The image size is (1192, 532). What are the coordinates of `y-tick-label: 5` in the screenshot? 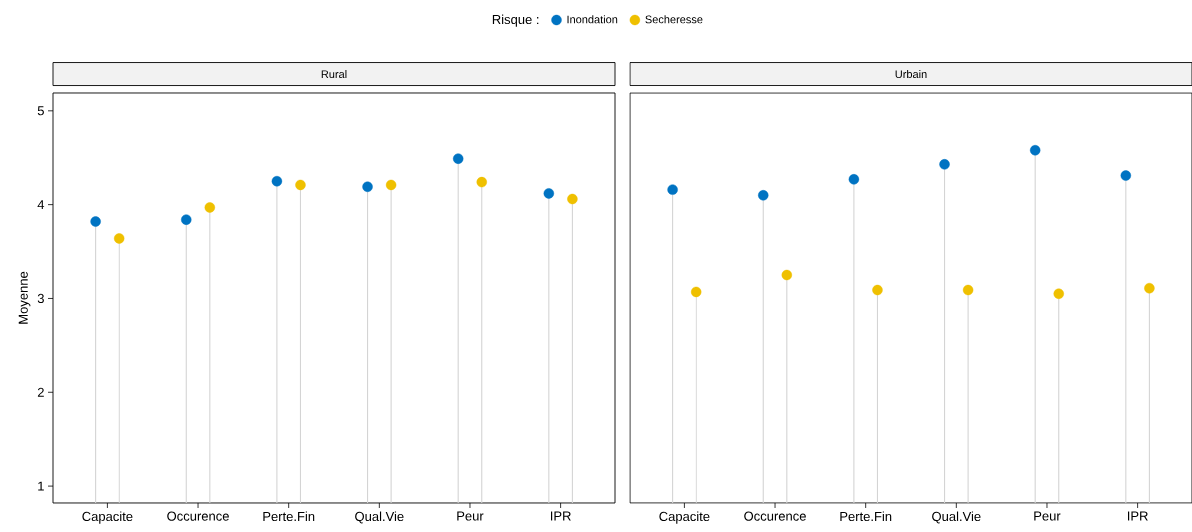 It's located at (40, 111).